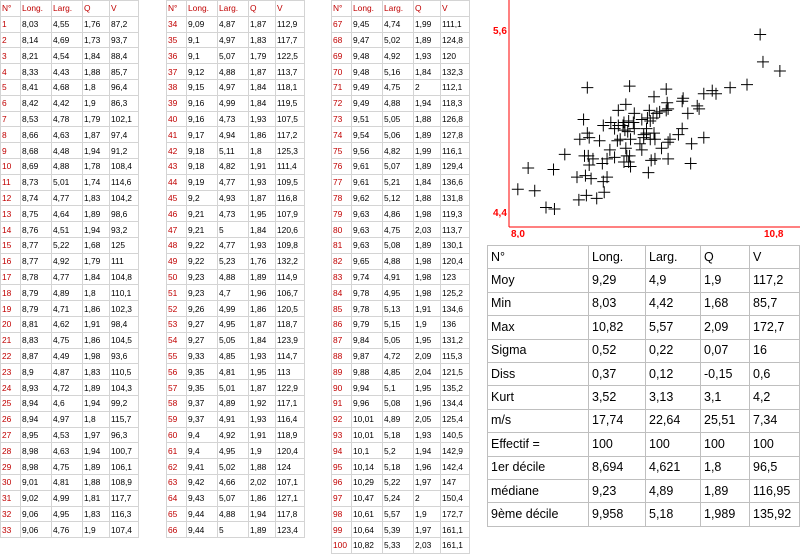  Describe the element at coordinates (233, 229) in the screenshot. I see `cell-larg: 5` at that location.